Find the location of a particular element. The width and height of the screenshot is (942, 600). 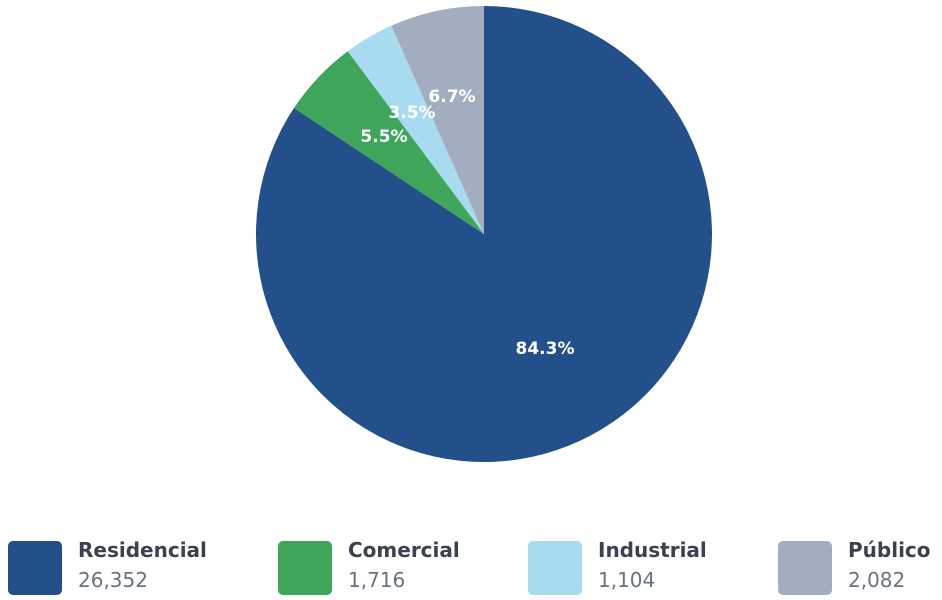

legend-swatch-residencial is located at coordinates (35, 568).